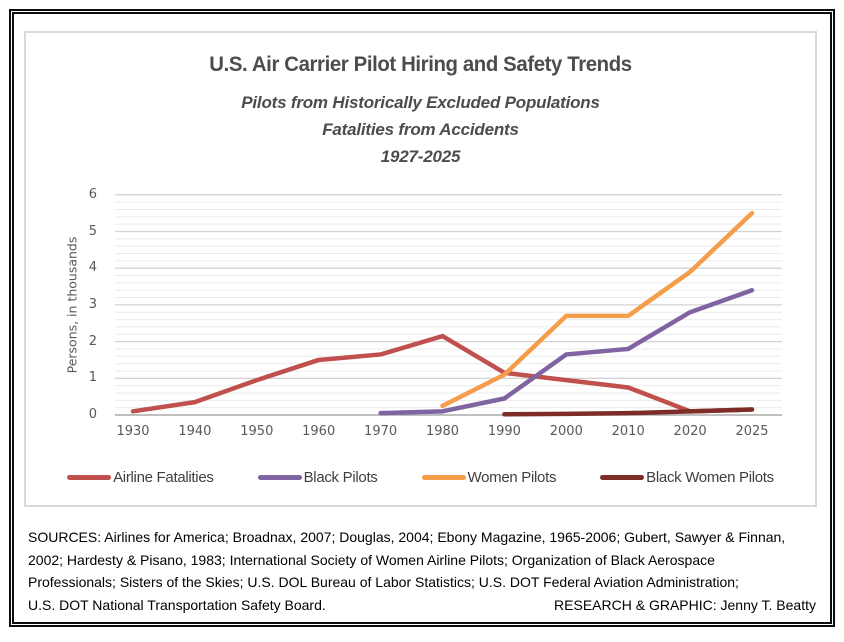  Describe the element at coordinates (92, 341) in the screenshot. I see `y-tick-label: 2` at that location.